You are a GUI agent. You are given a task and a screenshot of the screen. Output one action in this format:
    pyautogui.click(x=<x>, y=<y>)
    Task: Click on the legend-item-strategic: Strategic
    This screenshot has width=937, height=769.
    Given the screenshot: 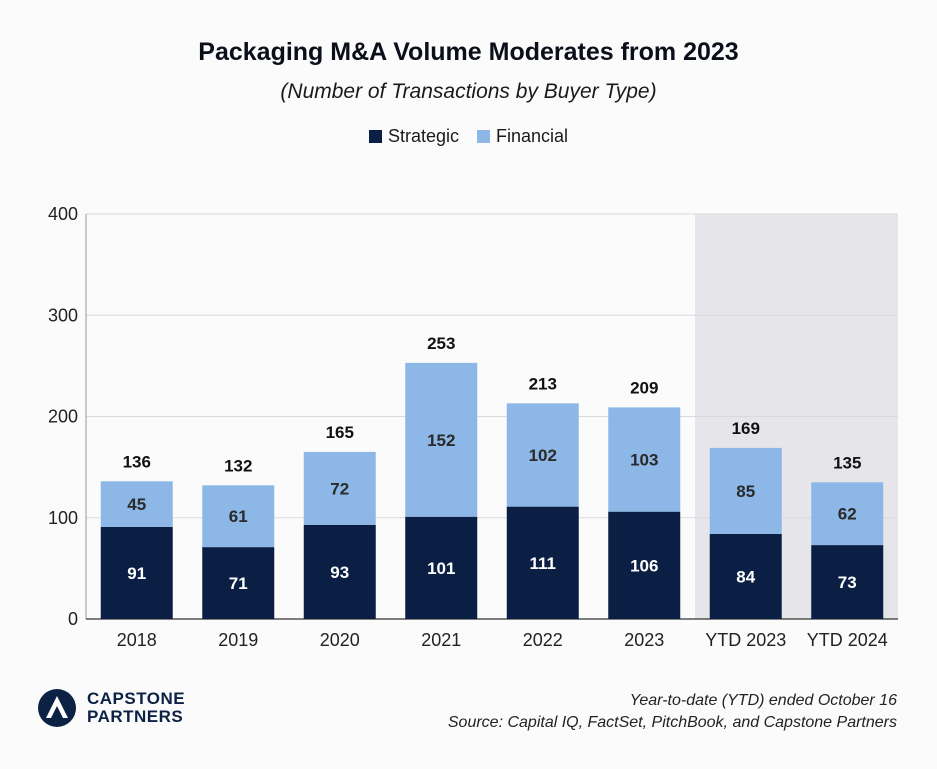 What is the action you would take?
    pyautogui.click(x=413, y=136)
    